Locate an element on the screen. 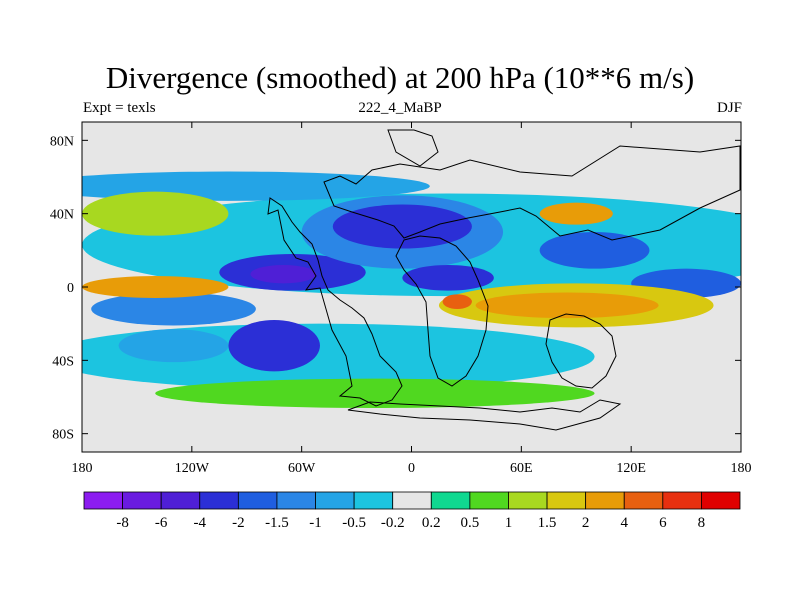 Image resolution: width=800 pixels, height=600 pixels. colorbar-label: 4 is located at coordinates (624, 523).